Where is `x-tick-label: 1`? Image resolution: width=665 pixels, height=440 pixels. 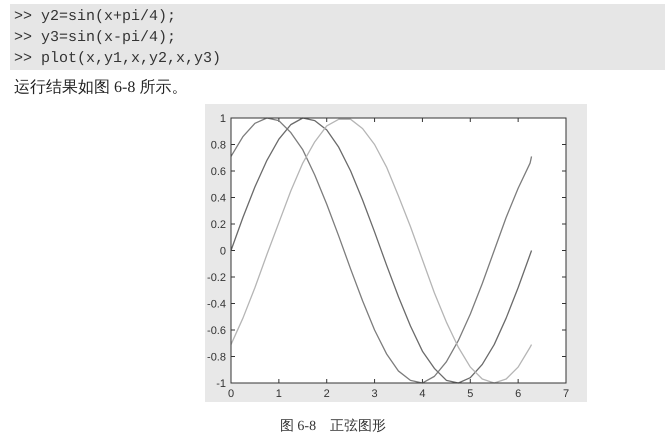 x-tick-label: 1 is located at coordinates (279, 394).